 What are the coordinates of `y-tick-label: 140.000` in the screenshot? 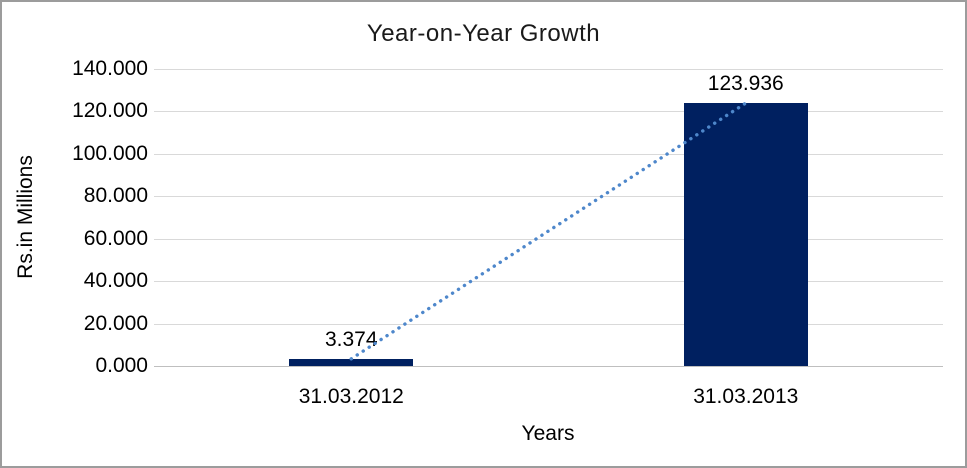 It's located at (110, 68).